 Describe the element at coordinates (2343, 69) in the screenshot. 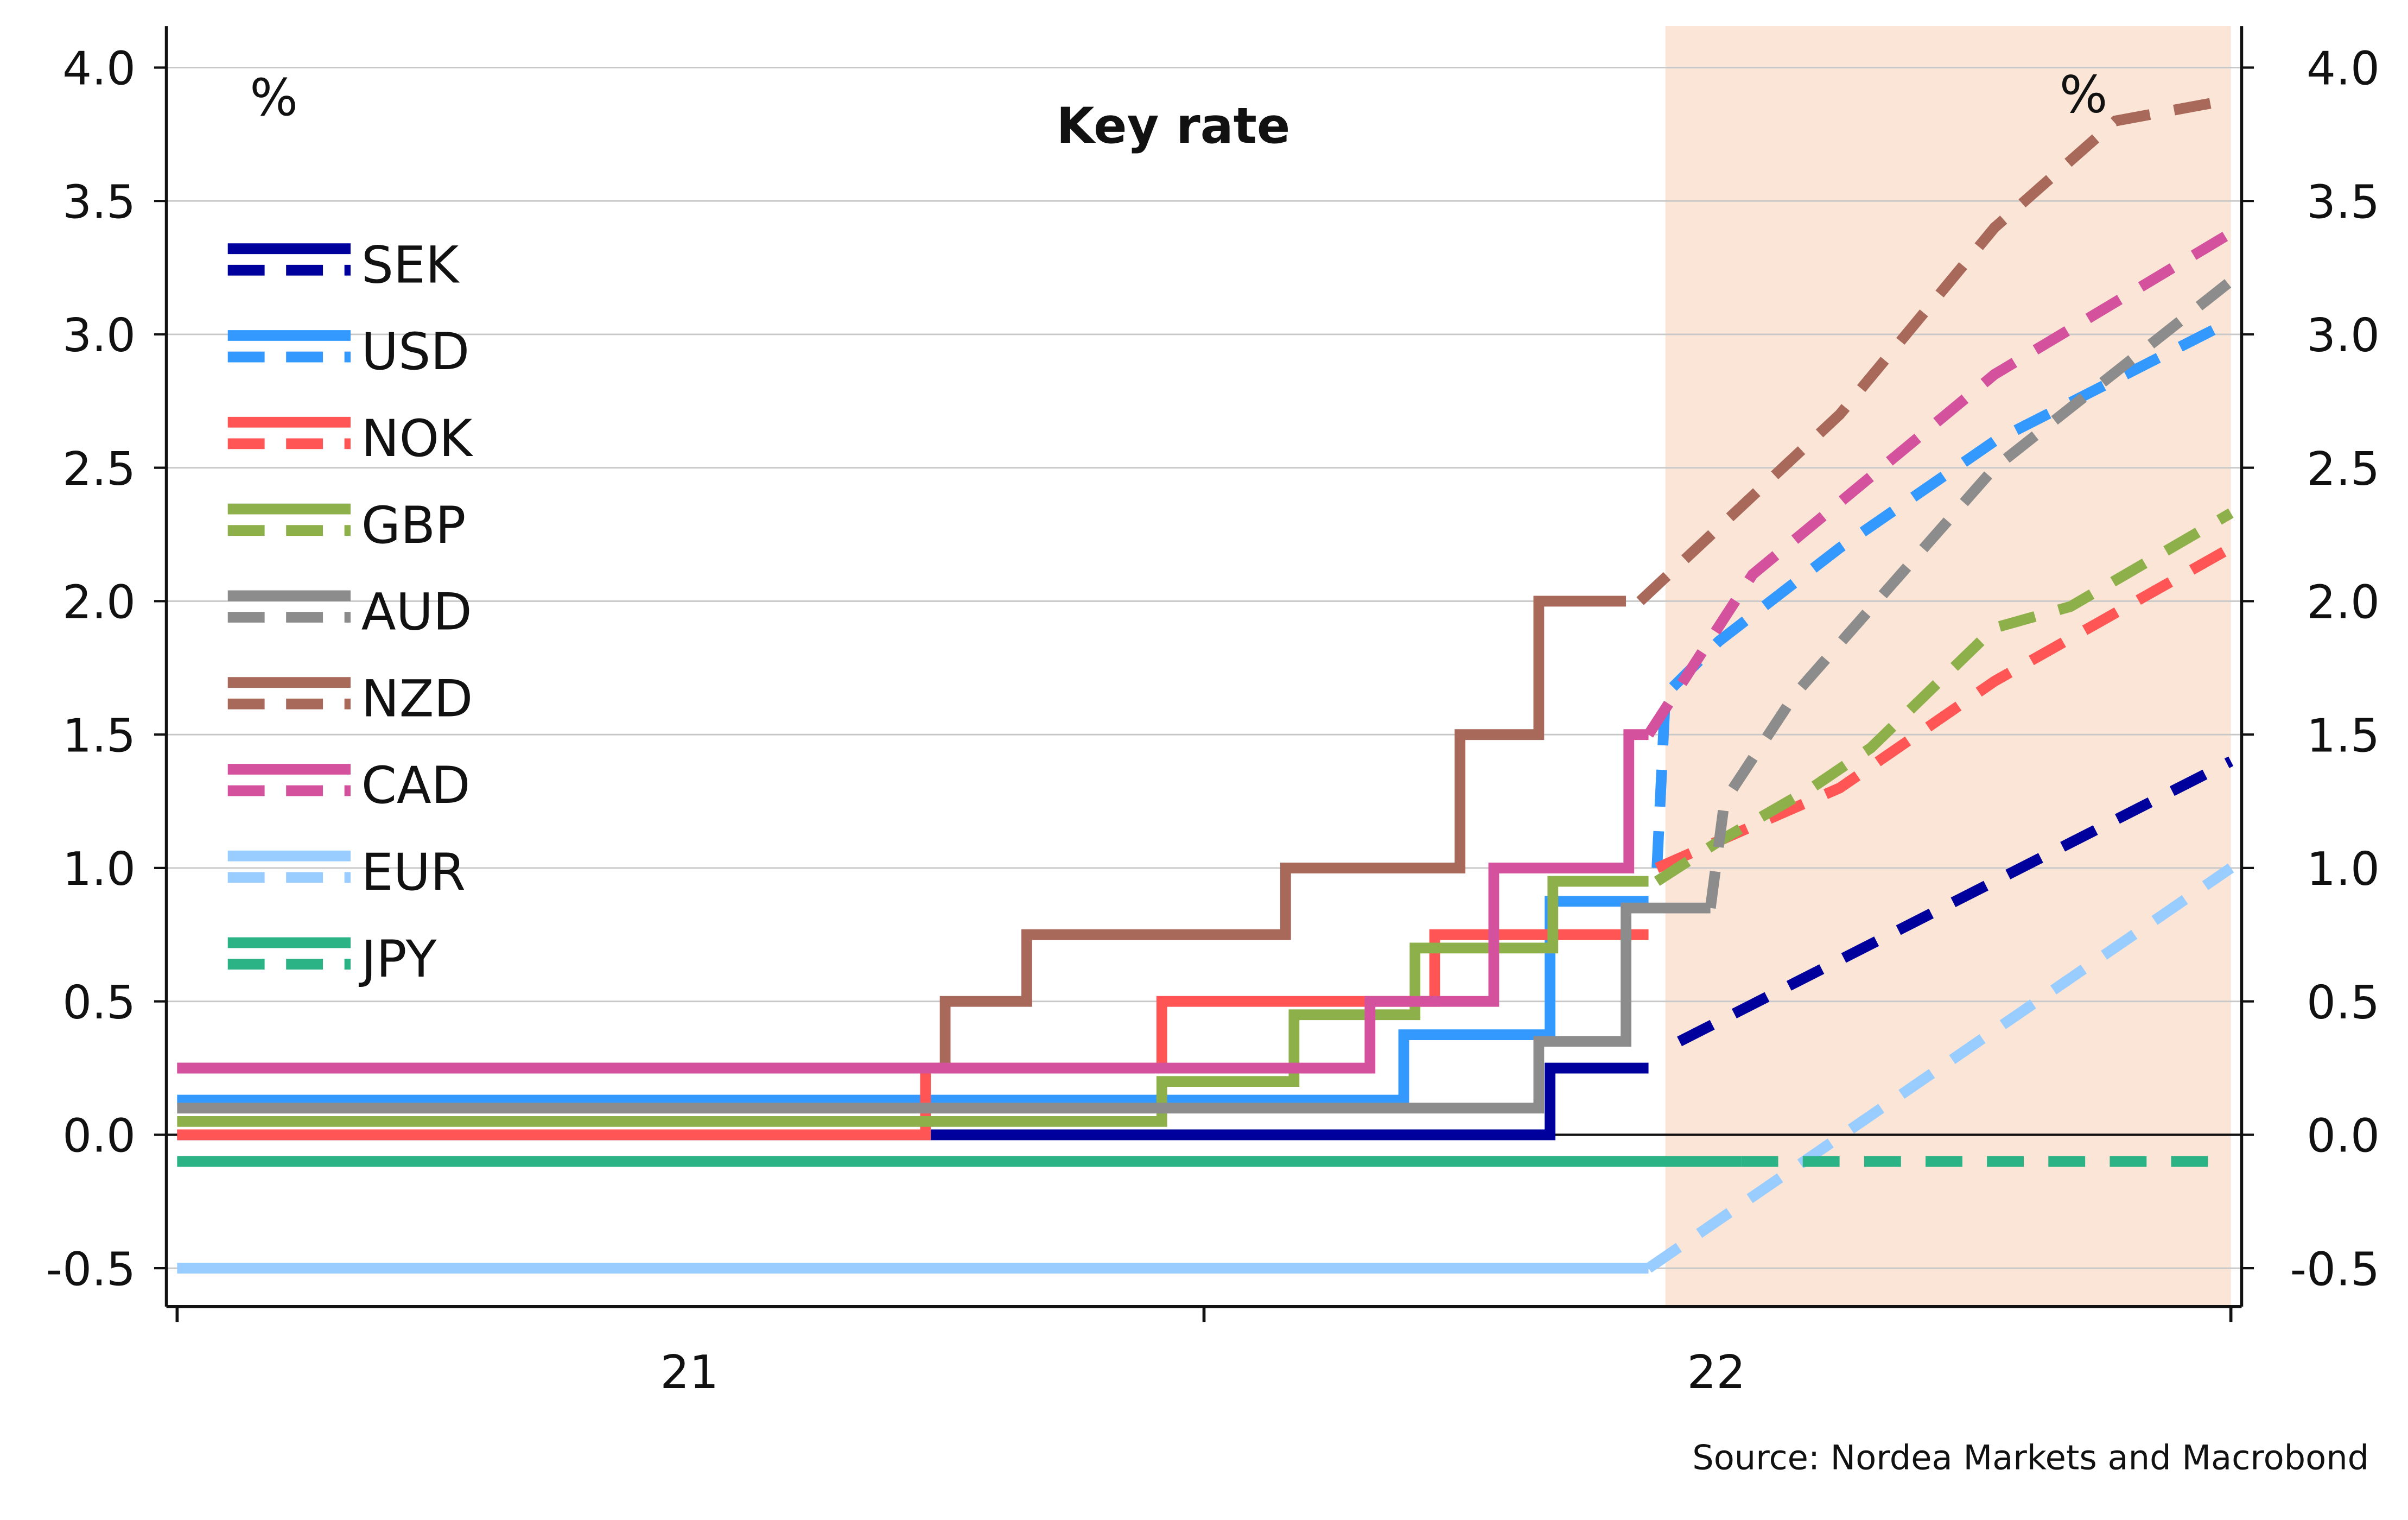

I see `y-tick-label-right: 4.0` at that location.